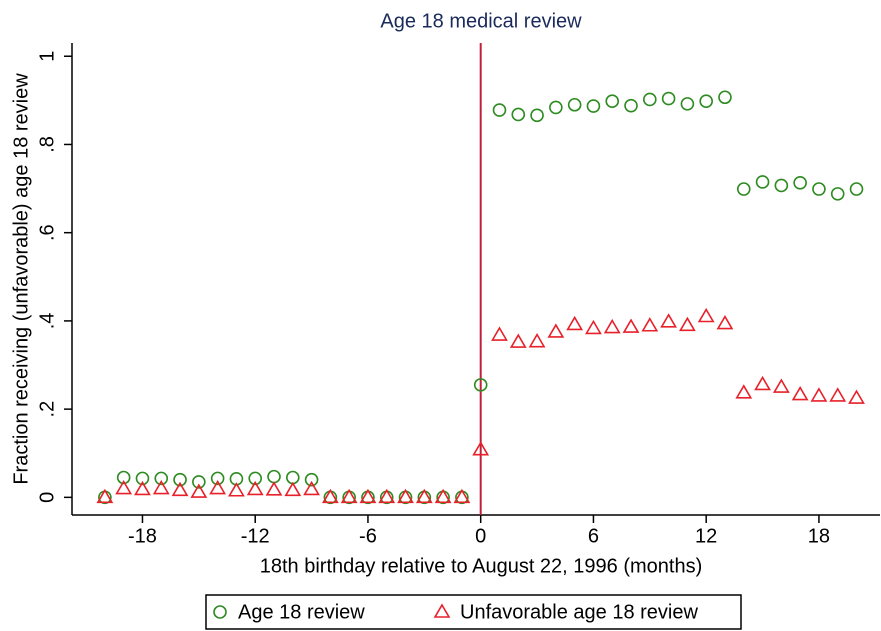 This screenshot has height=631, width=881. Describe the element at coordinates (579, 612) in the screenshot. I see `legend-label: Unfavorable age 18 review` at that location.